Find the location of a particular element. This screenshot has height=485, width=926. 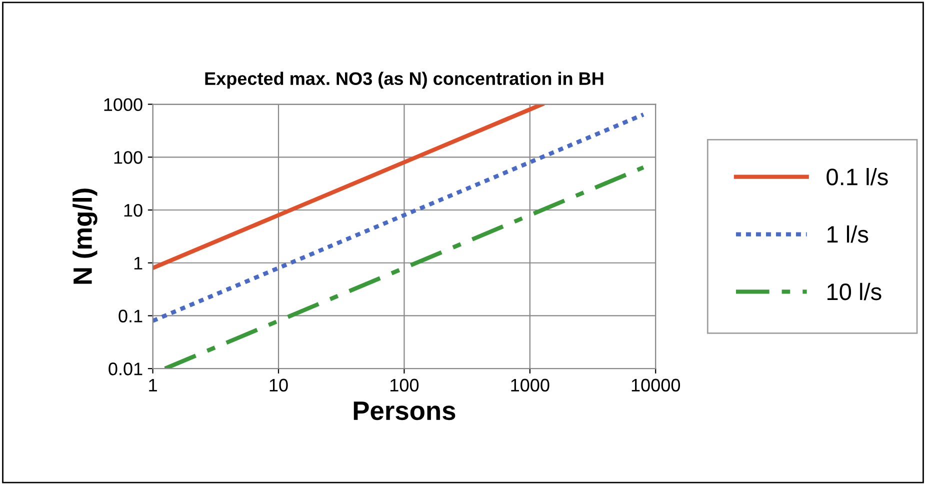

legend-label: 0.1 l/s is located at coordinates (857, 177).